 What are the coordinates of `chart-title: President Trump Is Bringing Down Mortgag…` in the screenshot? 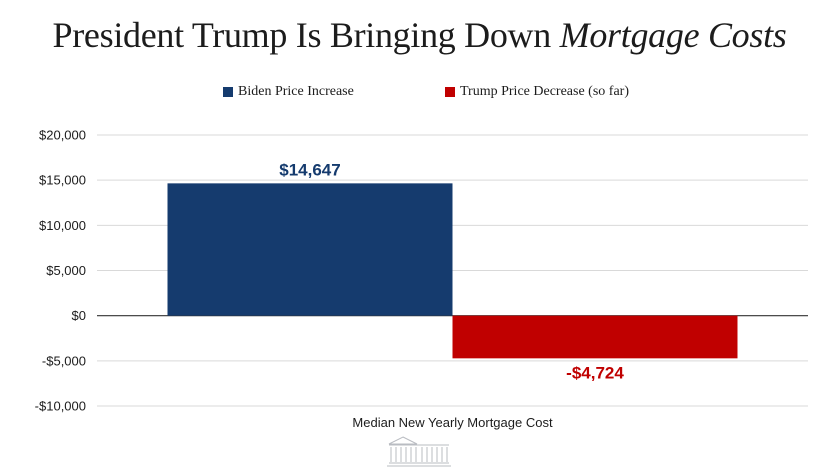 It's located at (419, 35).